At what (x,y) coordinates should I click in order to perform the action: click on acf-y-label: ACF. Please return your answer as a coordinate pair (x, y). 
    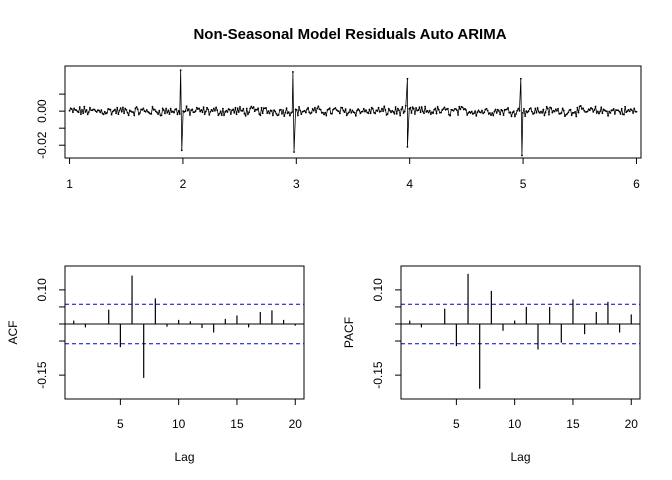
    Looking at the image, I should click on (13, 333).